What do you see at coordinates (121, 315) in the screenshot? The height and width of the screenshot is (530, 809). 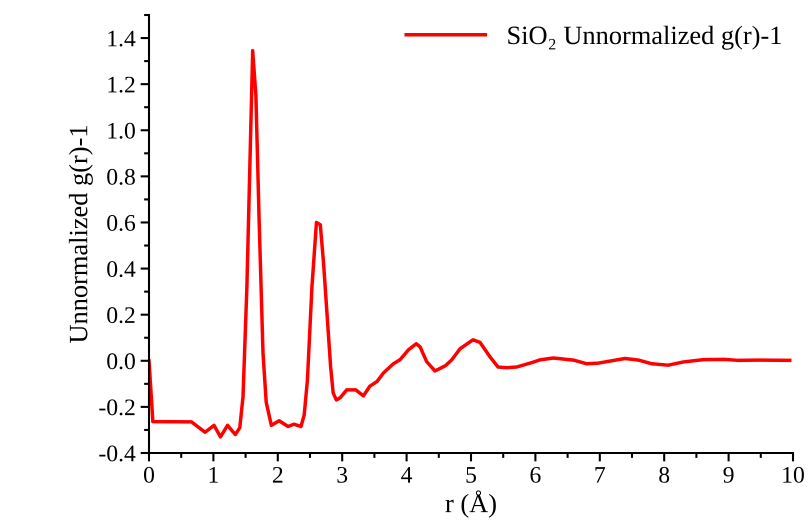 I see `y-tick-label: 0.2` at bounding box center [121, 315].